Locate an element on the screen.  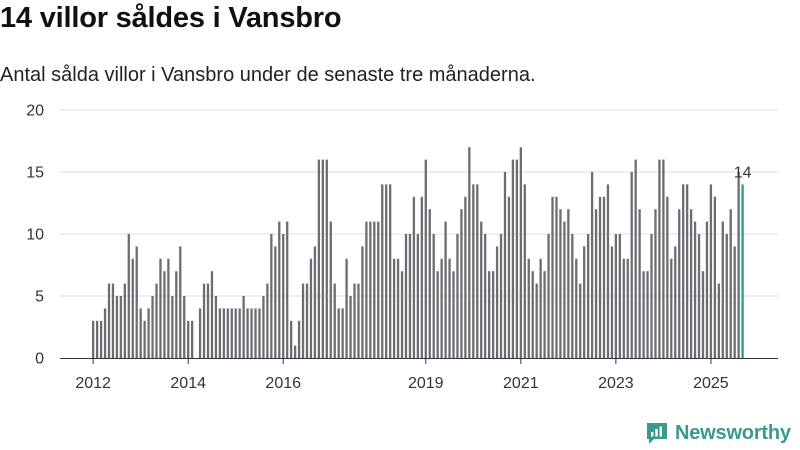
x-tick-label: 2023 is located at coordinates (616, 383).